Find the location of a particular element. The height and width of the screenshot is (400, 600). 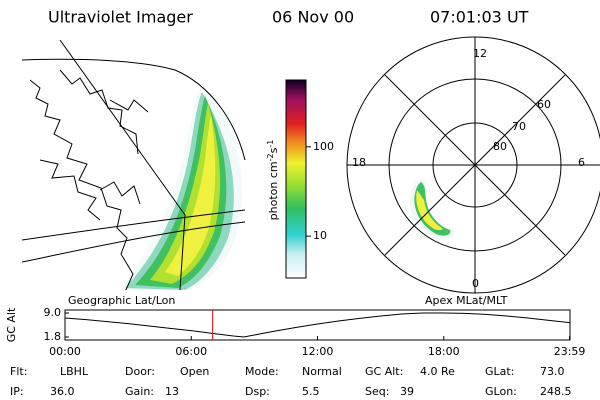

field-label: IP: is located at coordinates (17, 391).